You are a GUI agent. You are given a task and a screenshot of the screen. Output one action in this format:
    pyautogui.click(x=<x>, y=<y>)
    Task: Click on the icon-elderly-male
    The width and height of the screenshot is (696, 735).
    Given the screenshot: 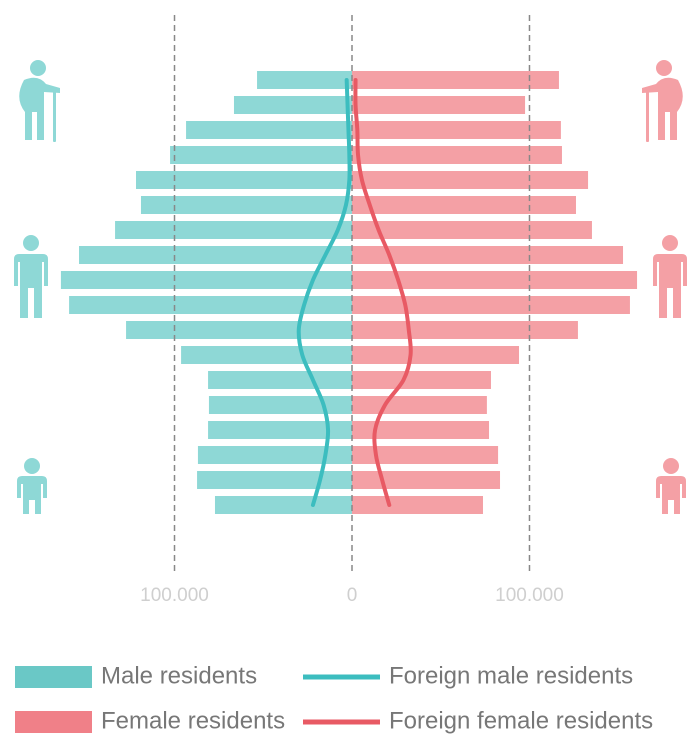 What is the action you would take?
    pyautogui.click(x=39, y=101)
    